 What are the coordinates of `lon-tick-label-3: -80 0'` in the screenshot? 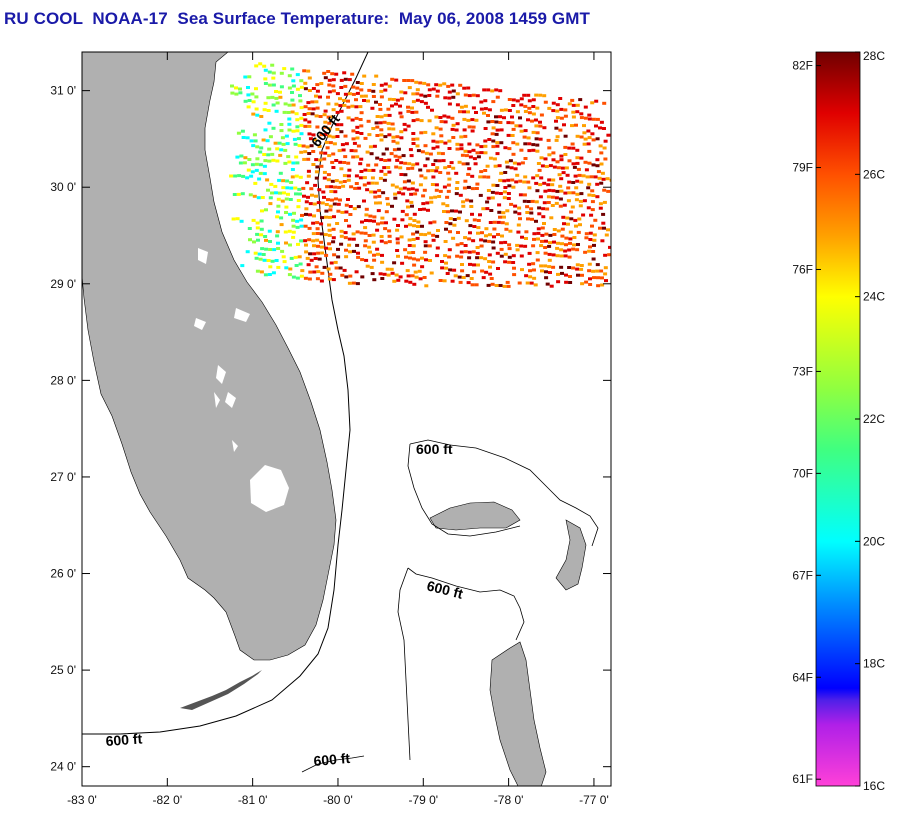 It's located at (338, 800).